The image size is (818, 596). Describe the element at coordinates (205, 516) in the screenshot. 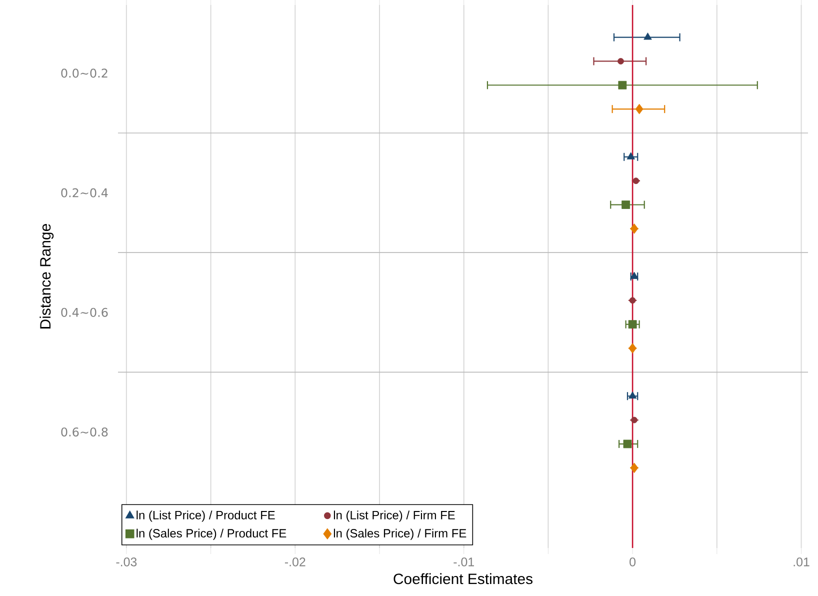

I see `legend-label: ln (List Price) / Product FE` at that location.